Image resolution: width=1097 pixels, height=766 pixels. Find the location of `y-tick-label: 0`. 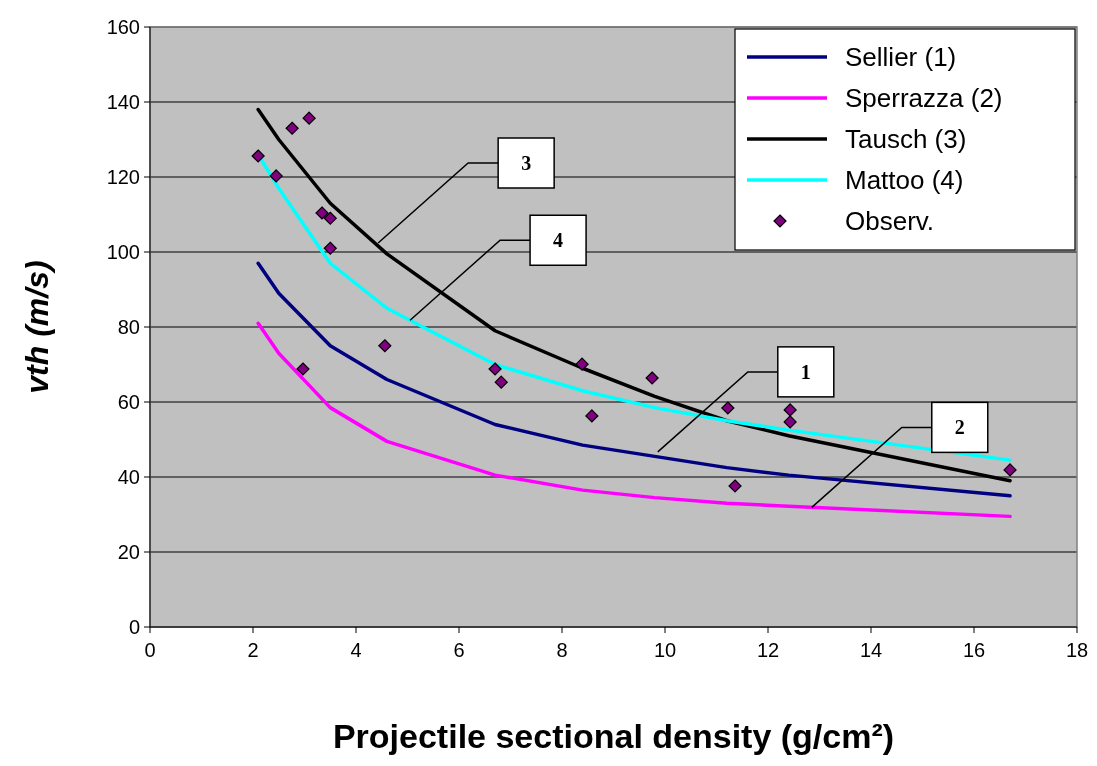

y-tick-label: 0 is located at coordinates (134, 627).